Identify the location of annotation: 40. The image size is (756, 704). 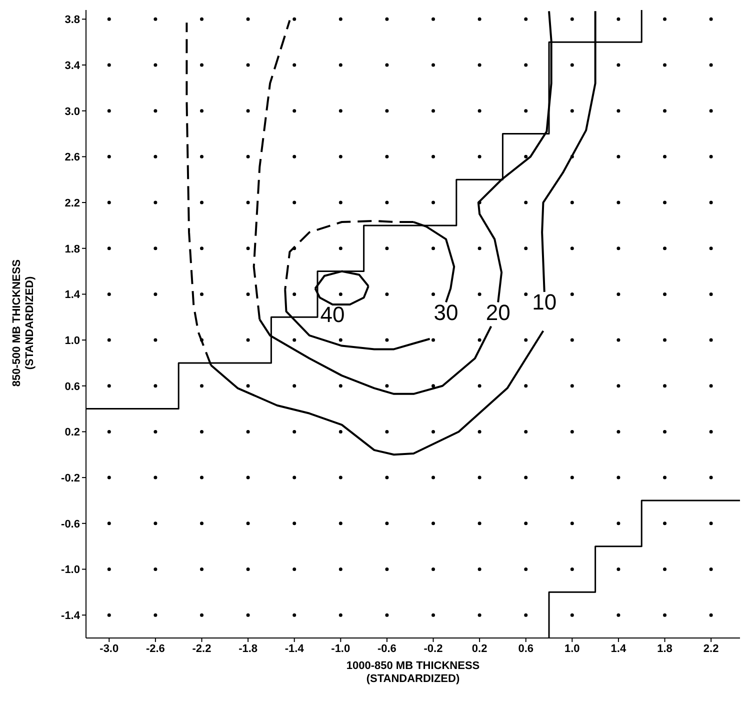
(332, 315).